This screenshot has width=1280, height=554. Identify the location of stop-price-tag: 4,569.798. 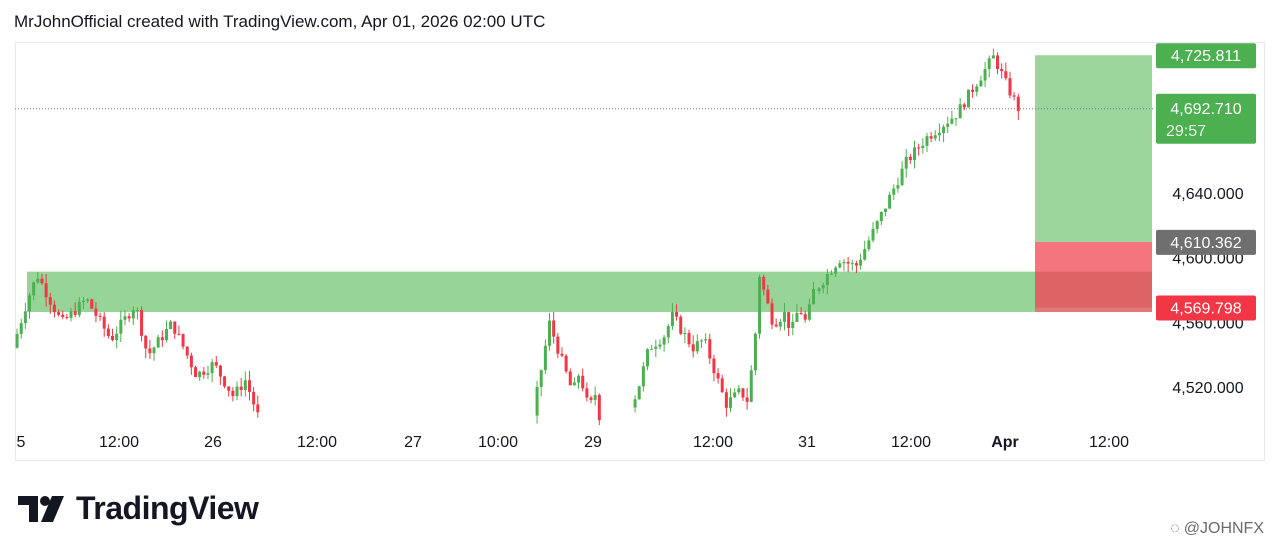
(1206, 308).